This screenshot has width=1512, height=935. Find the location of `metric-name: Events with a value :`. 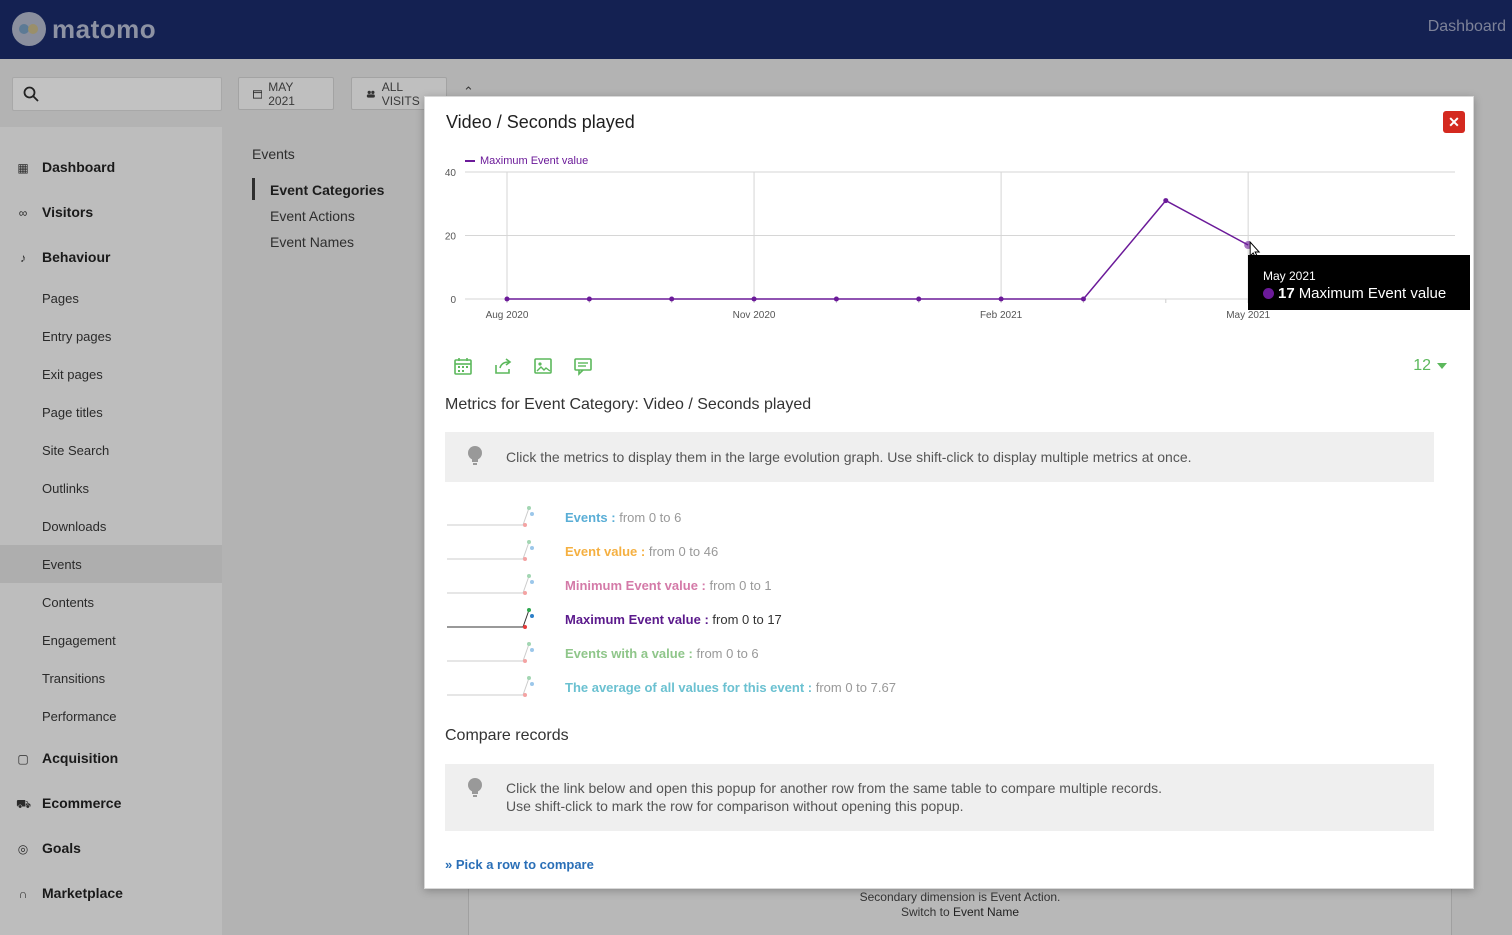

metric-name: Events with a value : is located at coordinates (629, 653).